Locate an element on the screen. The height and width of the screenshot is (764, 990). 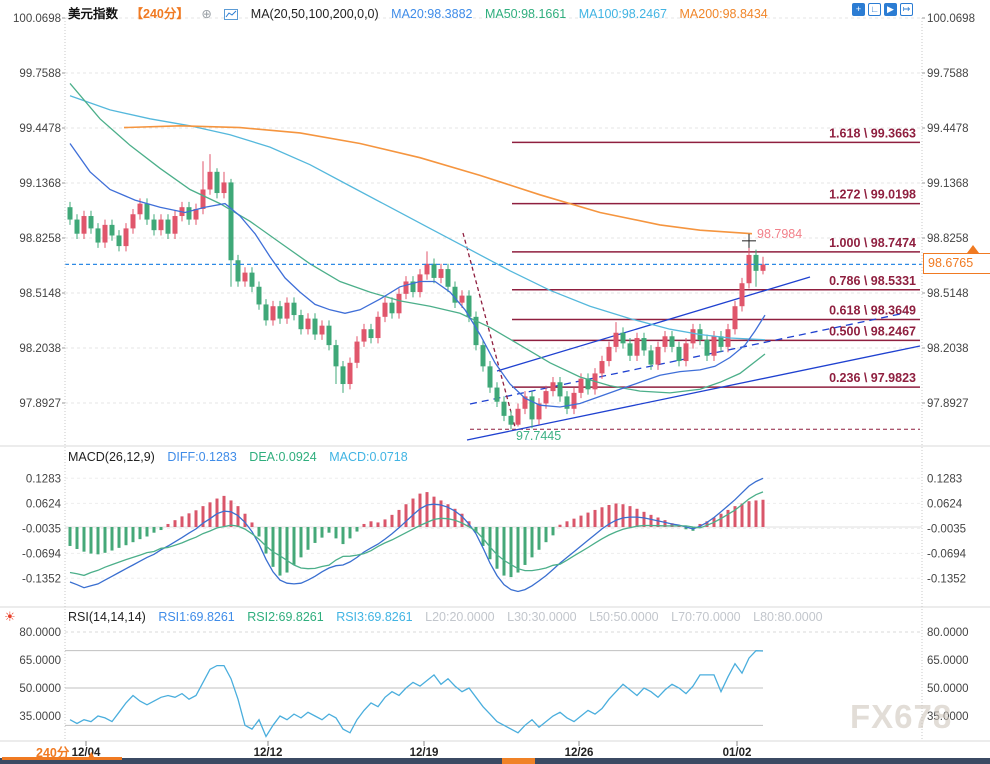
chart-scrollbar is located at coordinates (495, 761).